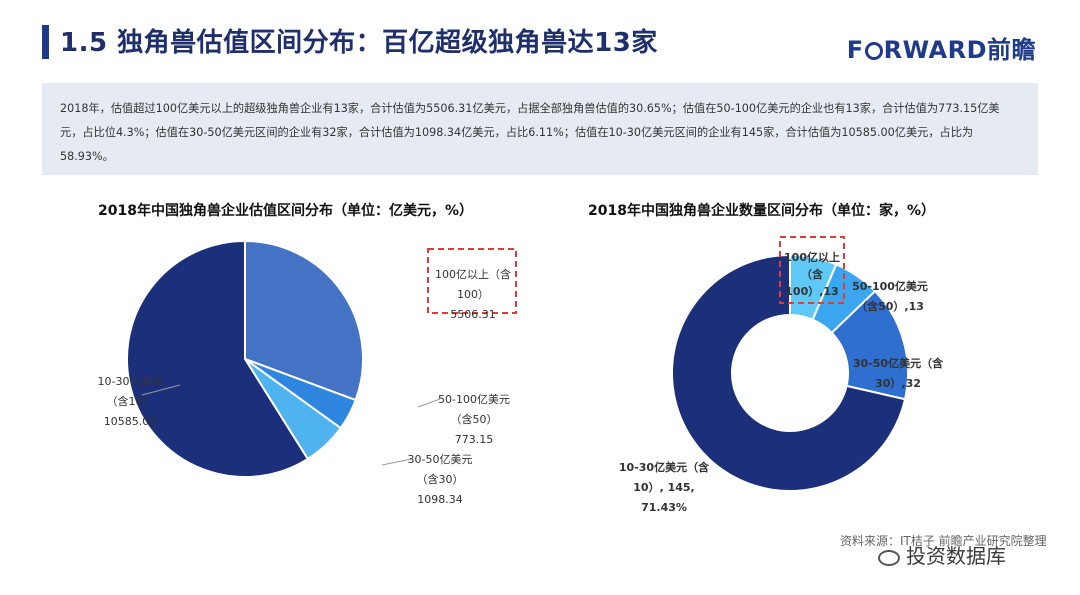 This screenshot has height=595, width=1080. What do you see at coordinates (812, 274) in the screenshot?
I see `data-label: 100亿以上（含 100）,13` at bounding box center [812, 274].